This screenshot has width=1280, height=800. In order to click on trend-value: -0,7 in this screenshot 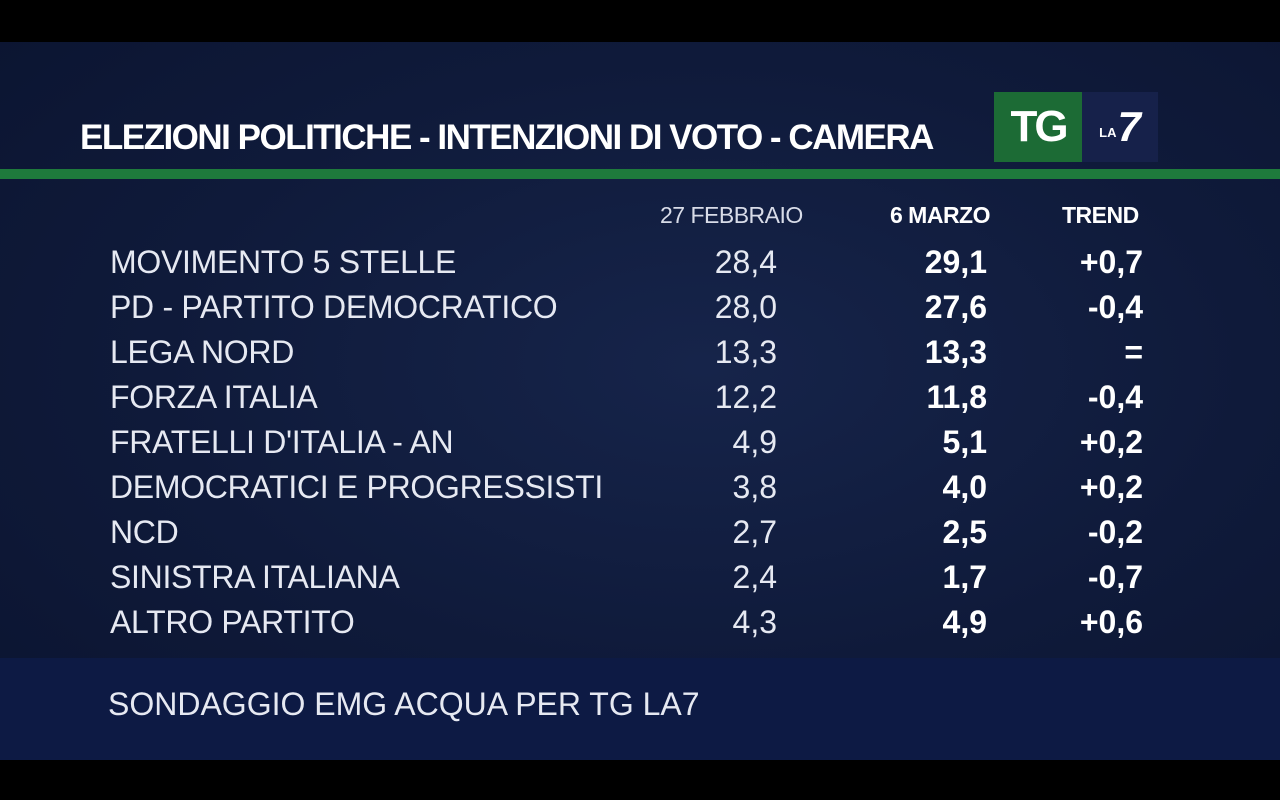, I will do `click(1115, 577)`.